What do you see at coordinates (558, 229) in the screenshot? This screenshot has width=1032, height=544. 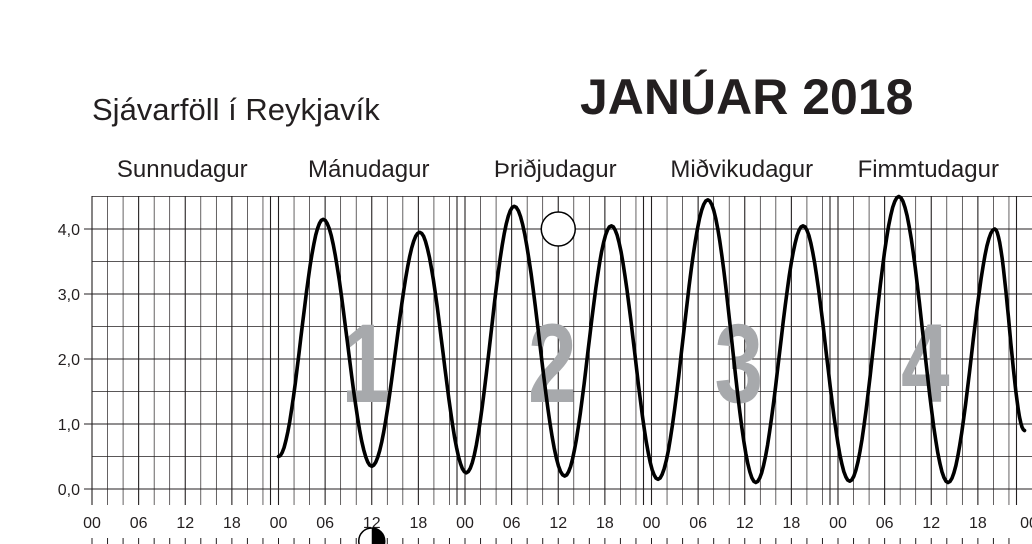 I see `full-moon-icon` at bounding box center [558, 229].